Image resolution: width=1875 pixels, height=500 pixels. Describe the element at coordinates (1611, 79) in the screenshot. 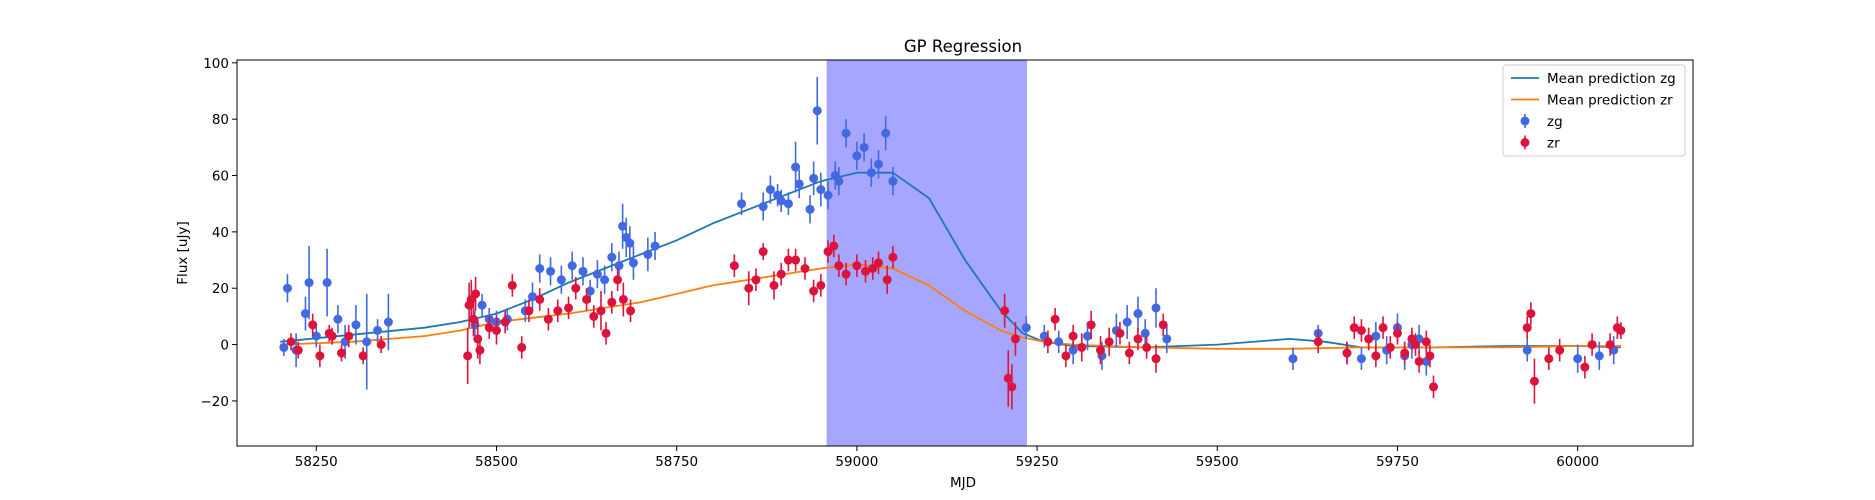

I see `legend-label: Mean prediction zg` at that location.